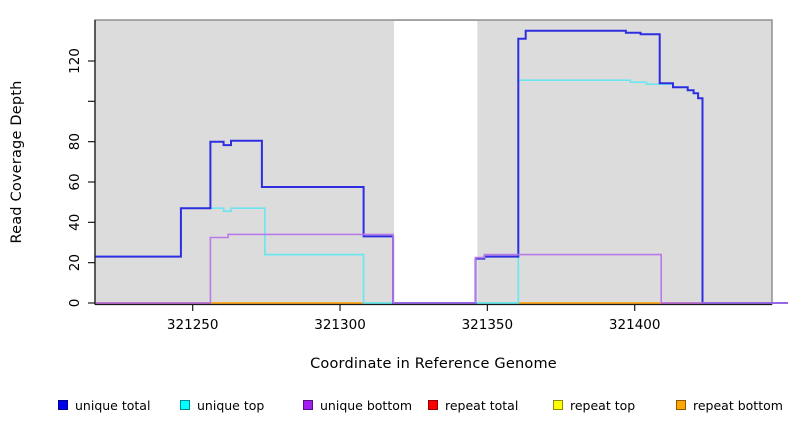 The height and width of the screenshot is (432, 792). What do you see at coordinates (433, 405) in the screenshot?
I see `legend-swatch-repeat-total` at bounding box center [433, 405].